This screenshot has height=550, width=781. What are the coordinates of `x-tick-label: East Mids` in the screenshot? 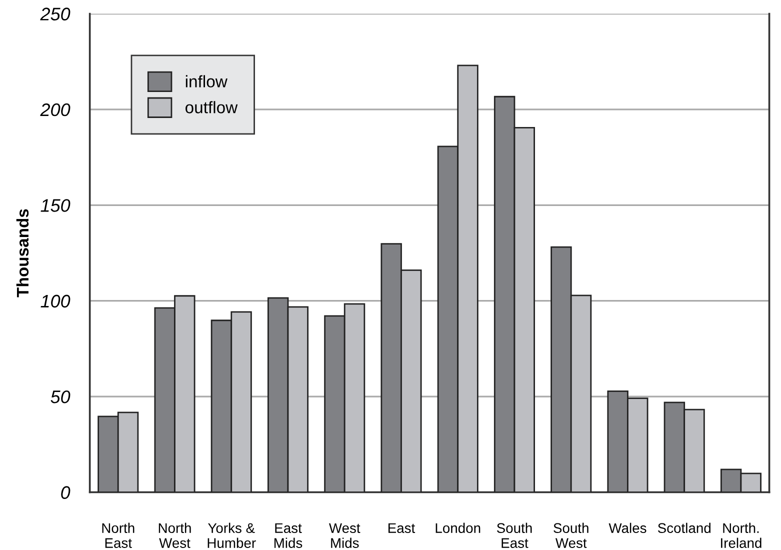 It's located at (288, 535).